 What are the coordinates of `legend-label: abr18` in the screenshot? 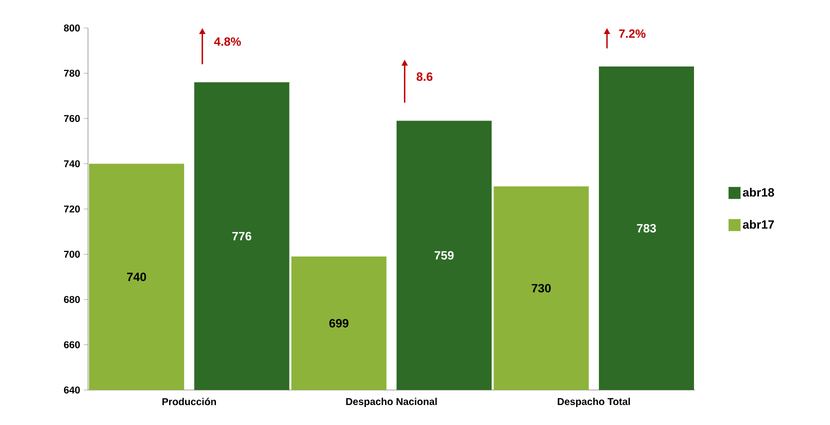 It's located at (758, 192).